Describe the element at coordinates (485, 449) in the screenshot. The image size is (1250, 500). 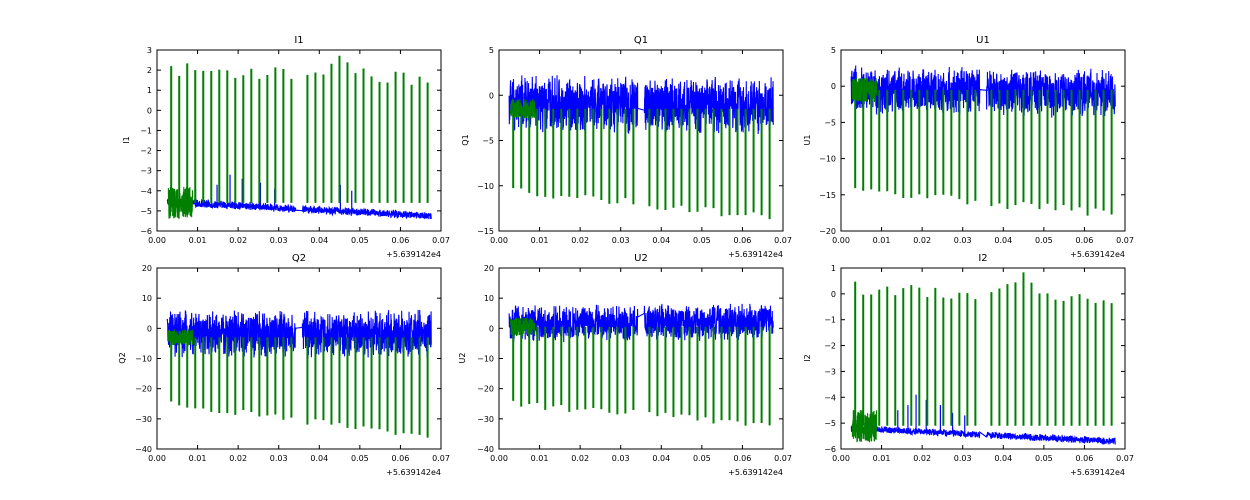
I see `y-tick-label: −40` at that location.